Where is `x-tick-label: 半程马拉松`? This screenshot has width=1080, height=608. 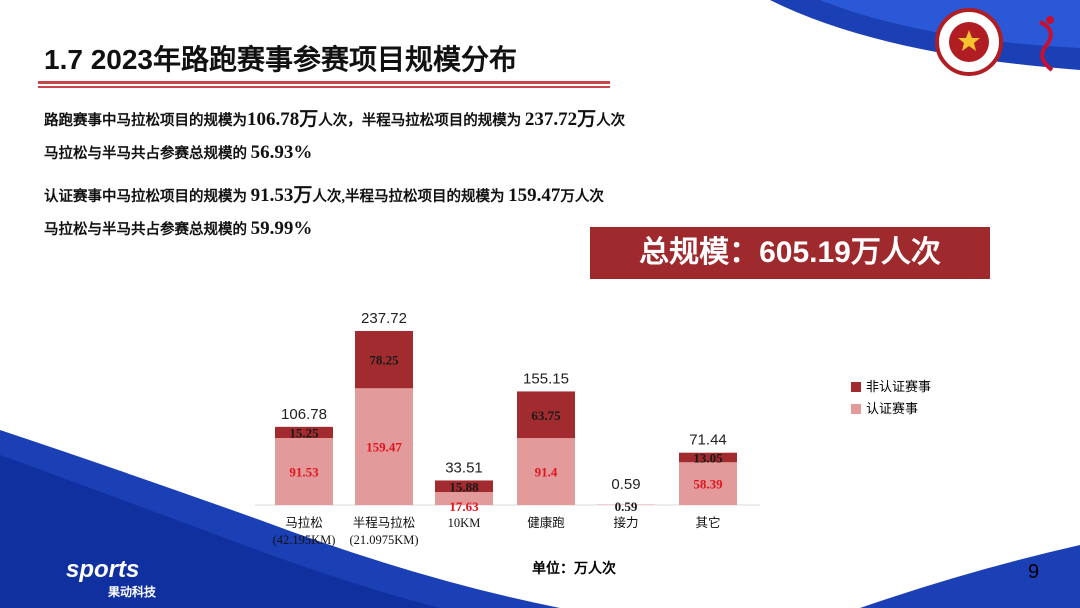
x-tick-label: 半程马拉松 is located at coordinates (384, 522).